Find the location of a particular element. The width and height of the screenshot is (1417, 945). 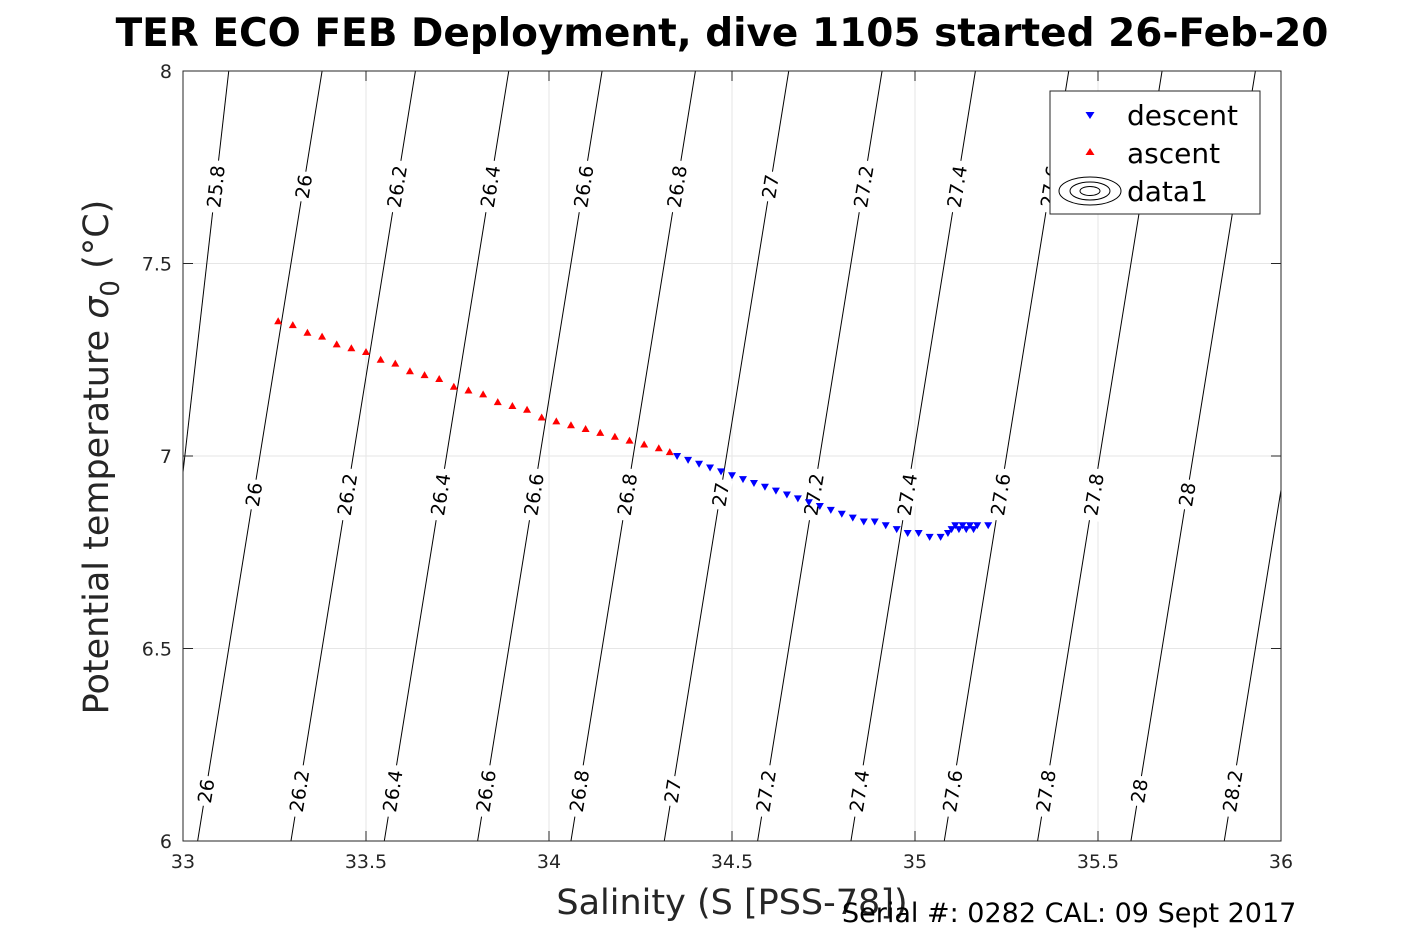

legend-ascent-marker is located at coordinates (1090, 151).